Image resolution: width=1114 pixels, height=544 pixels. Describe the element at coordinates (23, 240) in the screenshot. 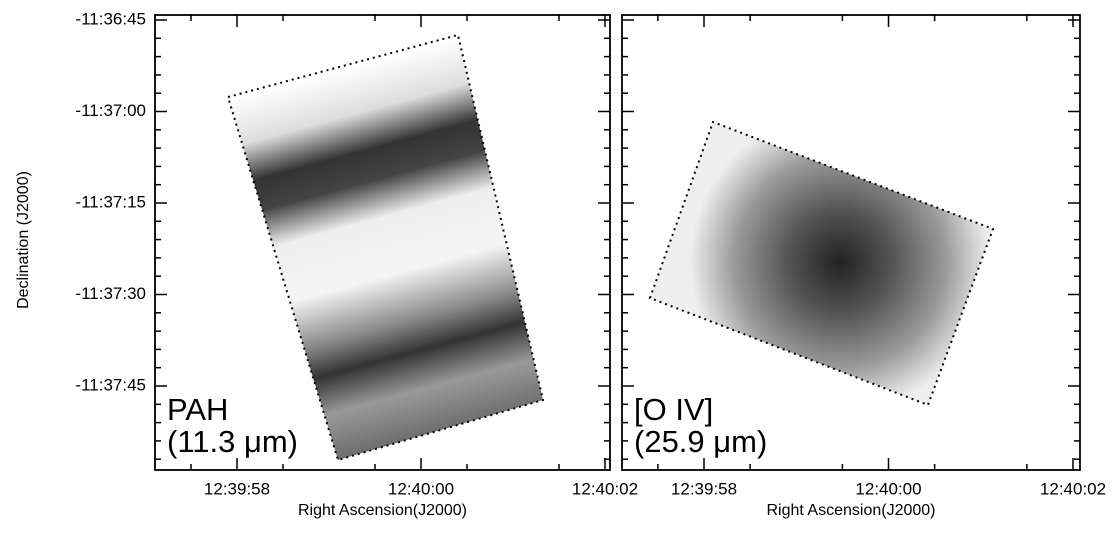

I see `y-axis-label: Declination (J2000)` at that location.